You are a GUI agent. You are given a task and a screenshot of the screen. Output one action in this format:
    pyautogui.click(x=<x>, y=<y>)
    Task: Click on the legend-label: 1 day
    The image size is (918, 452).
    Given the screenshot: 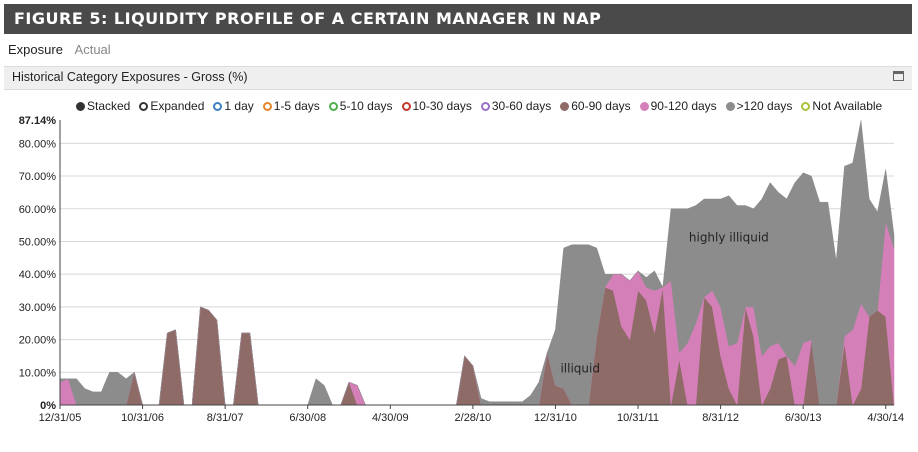 What is the action you would take?
    pyautogui.click(x=239, y=106)
    